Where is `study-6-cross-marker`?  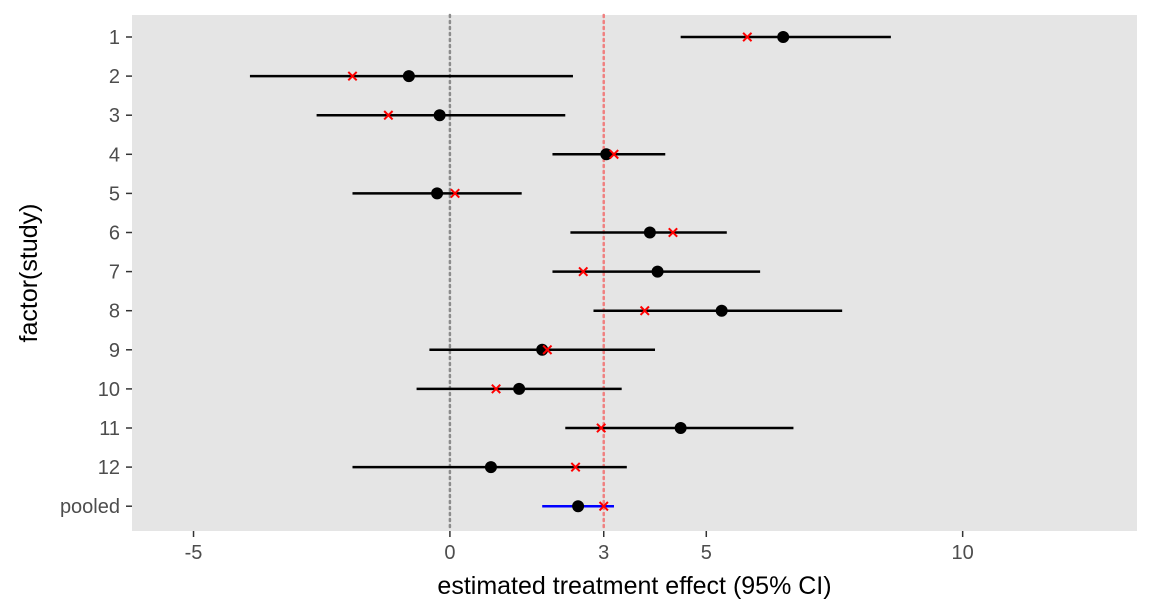 study-6-cross-marker is located at coordinates (673, 232).